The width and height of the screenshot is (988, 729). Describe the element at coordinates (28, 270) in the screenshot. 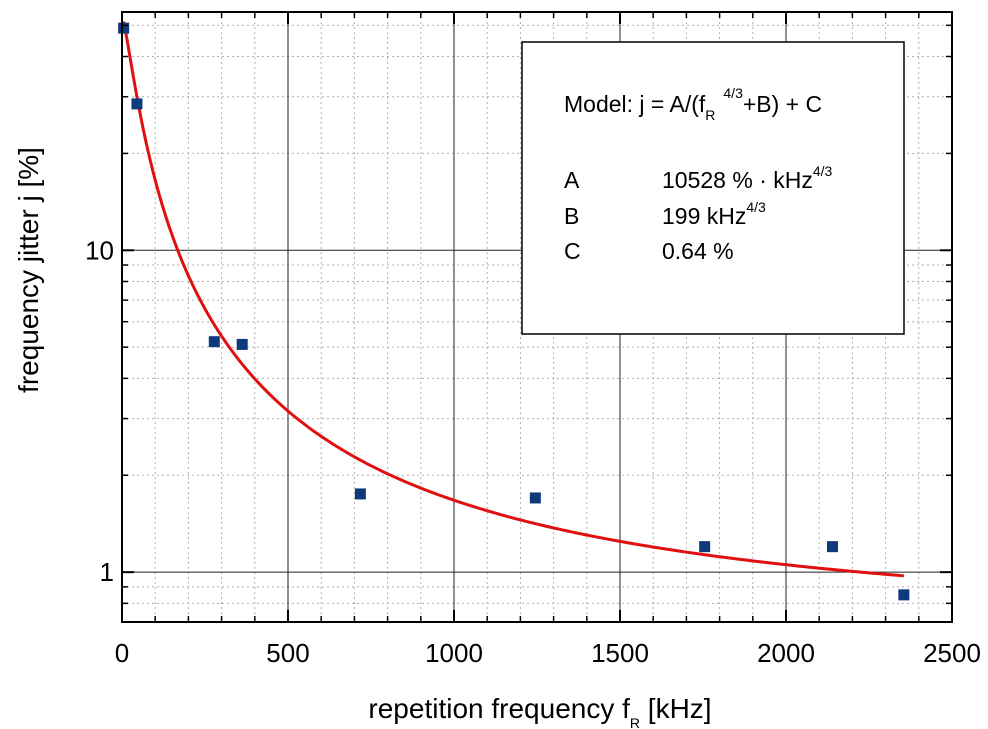

I see `y-axis-title: frequency jitter j [%]` at that location.